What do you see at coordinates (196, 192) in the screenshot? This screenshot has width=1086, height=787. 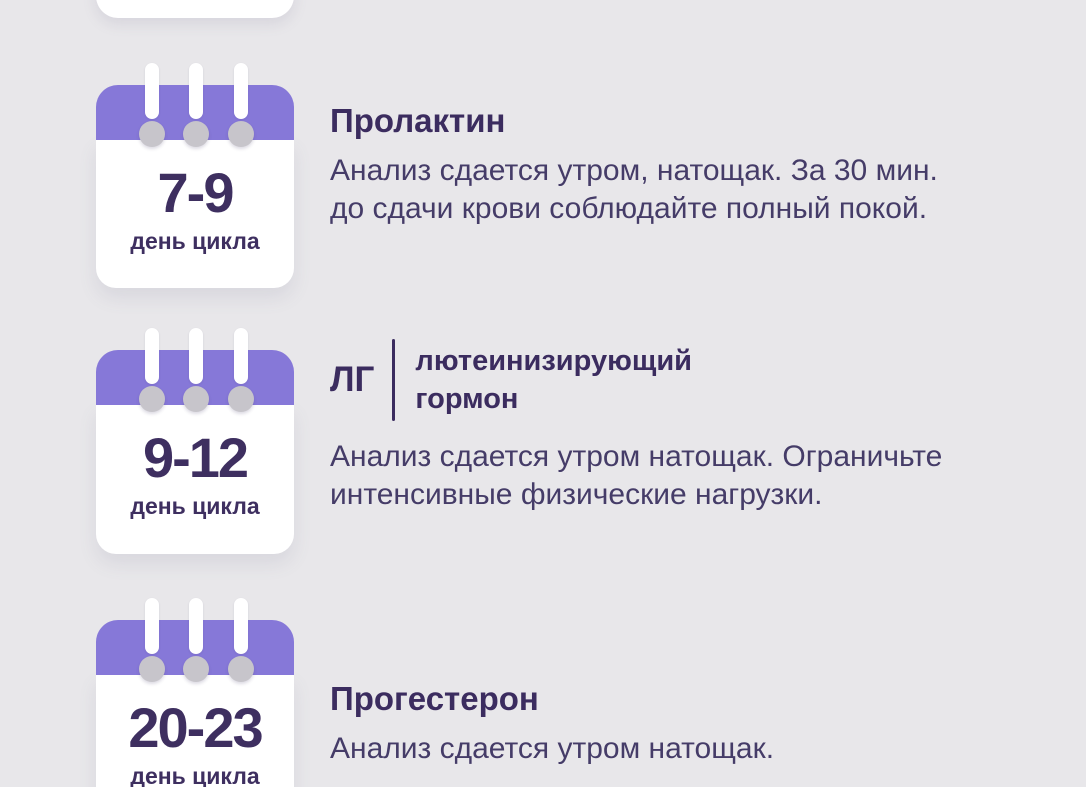 I see `cycle-days-value: 7-9` at bounding box center [196, 192].